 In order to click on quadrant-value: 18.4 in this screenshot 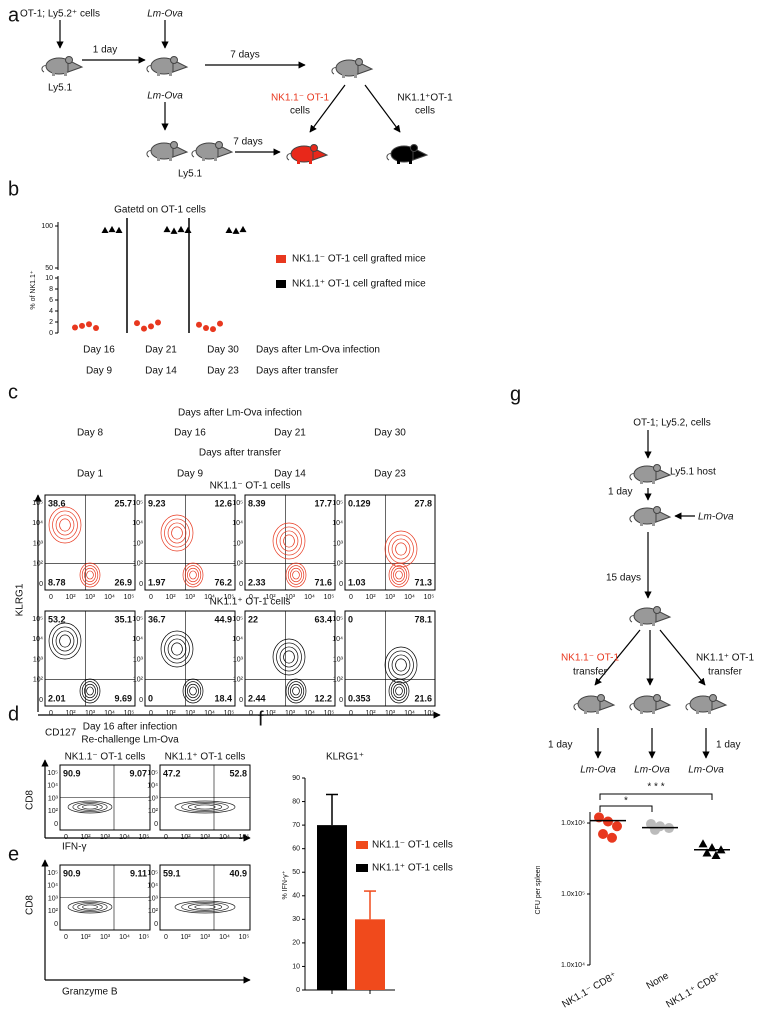, I will do `click(223, 698)`.